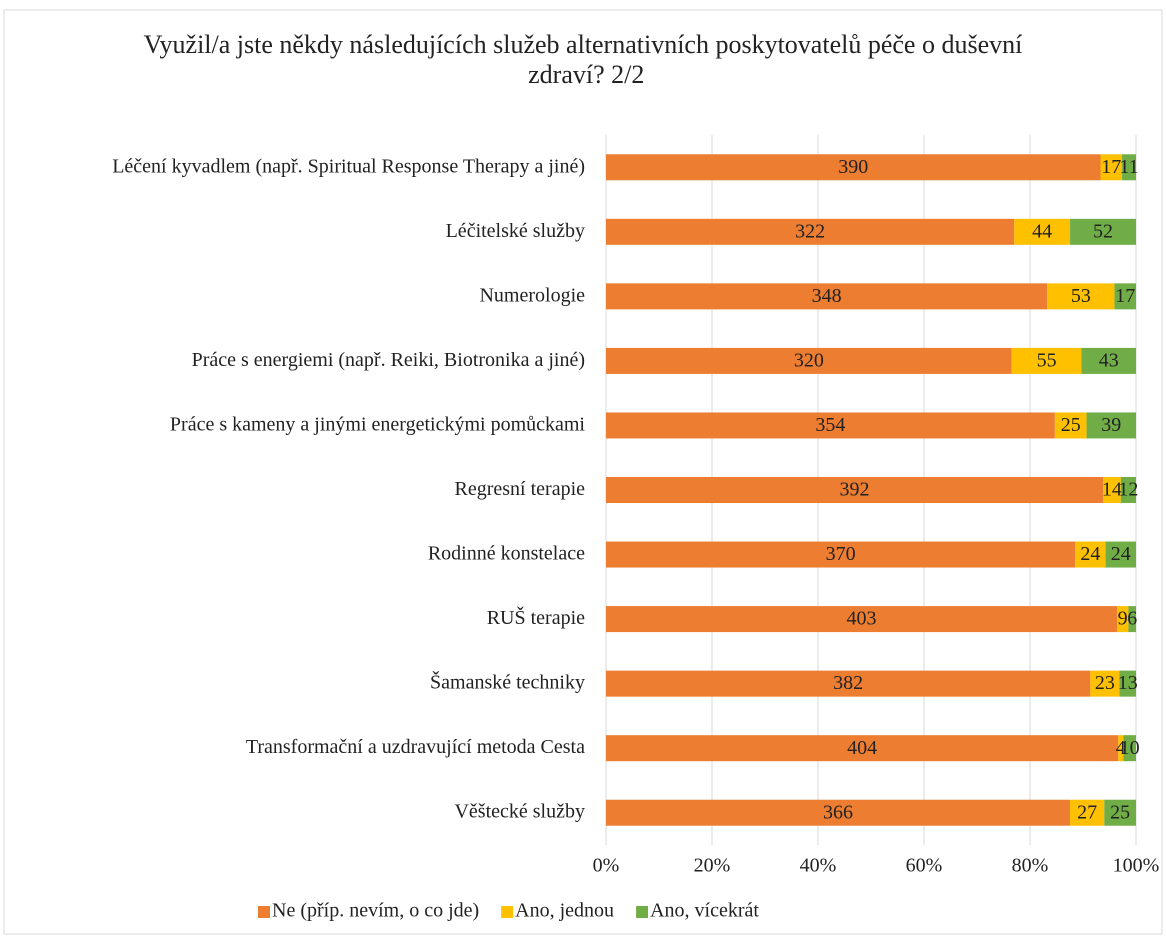 The height and width of the screenshot is (938, 1166). What do you see at coordinates (564, 911) in the screenshot?
I see `legend-label: Ano, jednou` at bounding box center [564, 911].